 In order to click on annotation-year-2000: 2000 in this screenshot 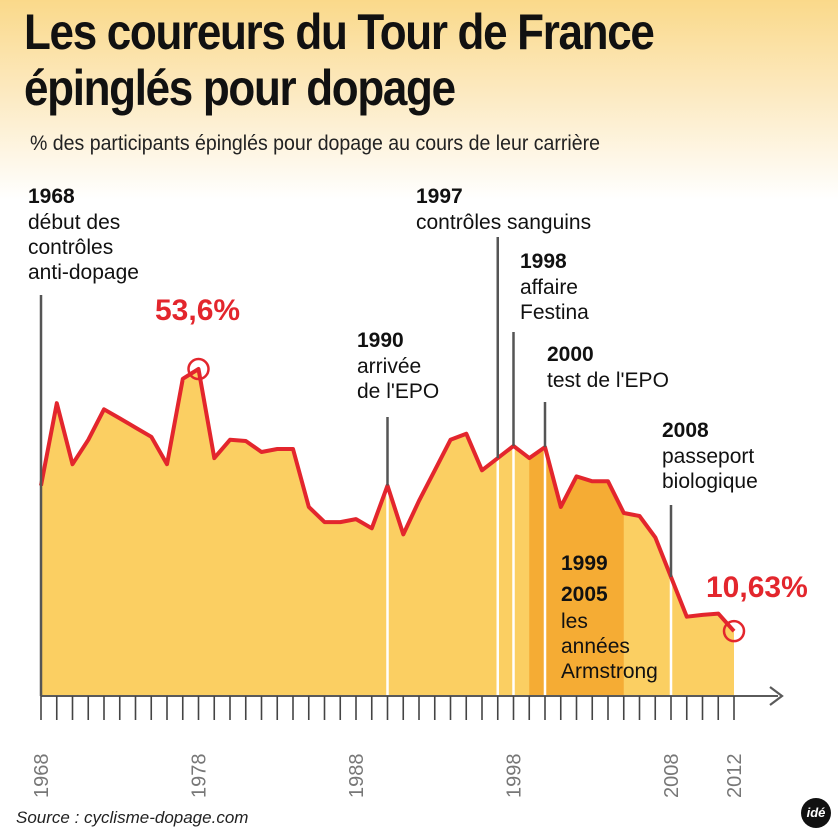, I will do `click(570, 354)`.